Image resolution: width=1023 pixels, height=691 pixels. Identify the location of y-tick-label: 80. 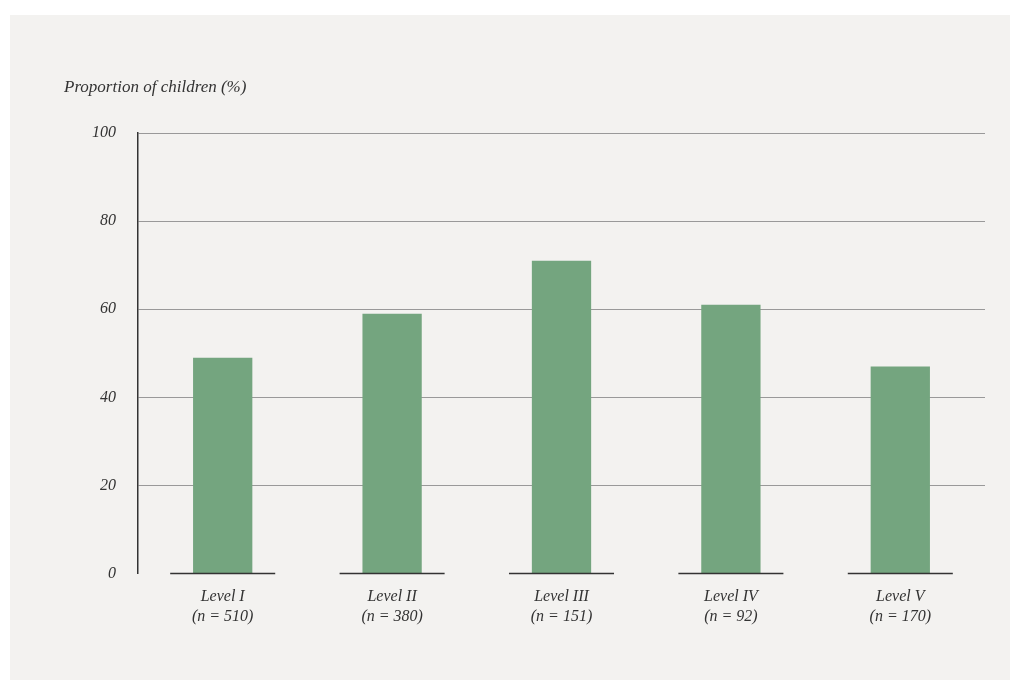
(108, 220).